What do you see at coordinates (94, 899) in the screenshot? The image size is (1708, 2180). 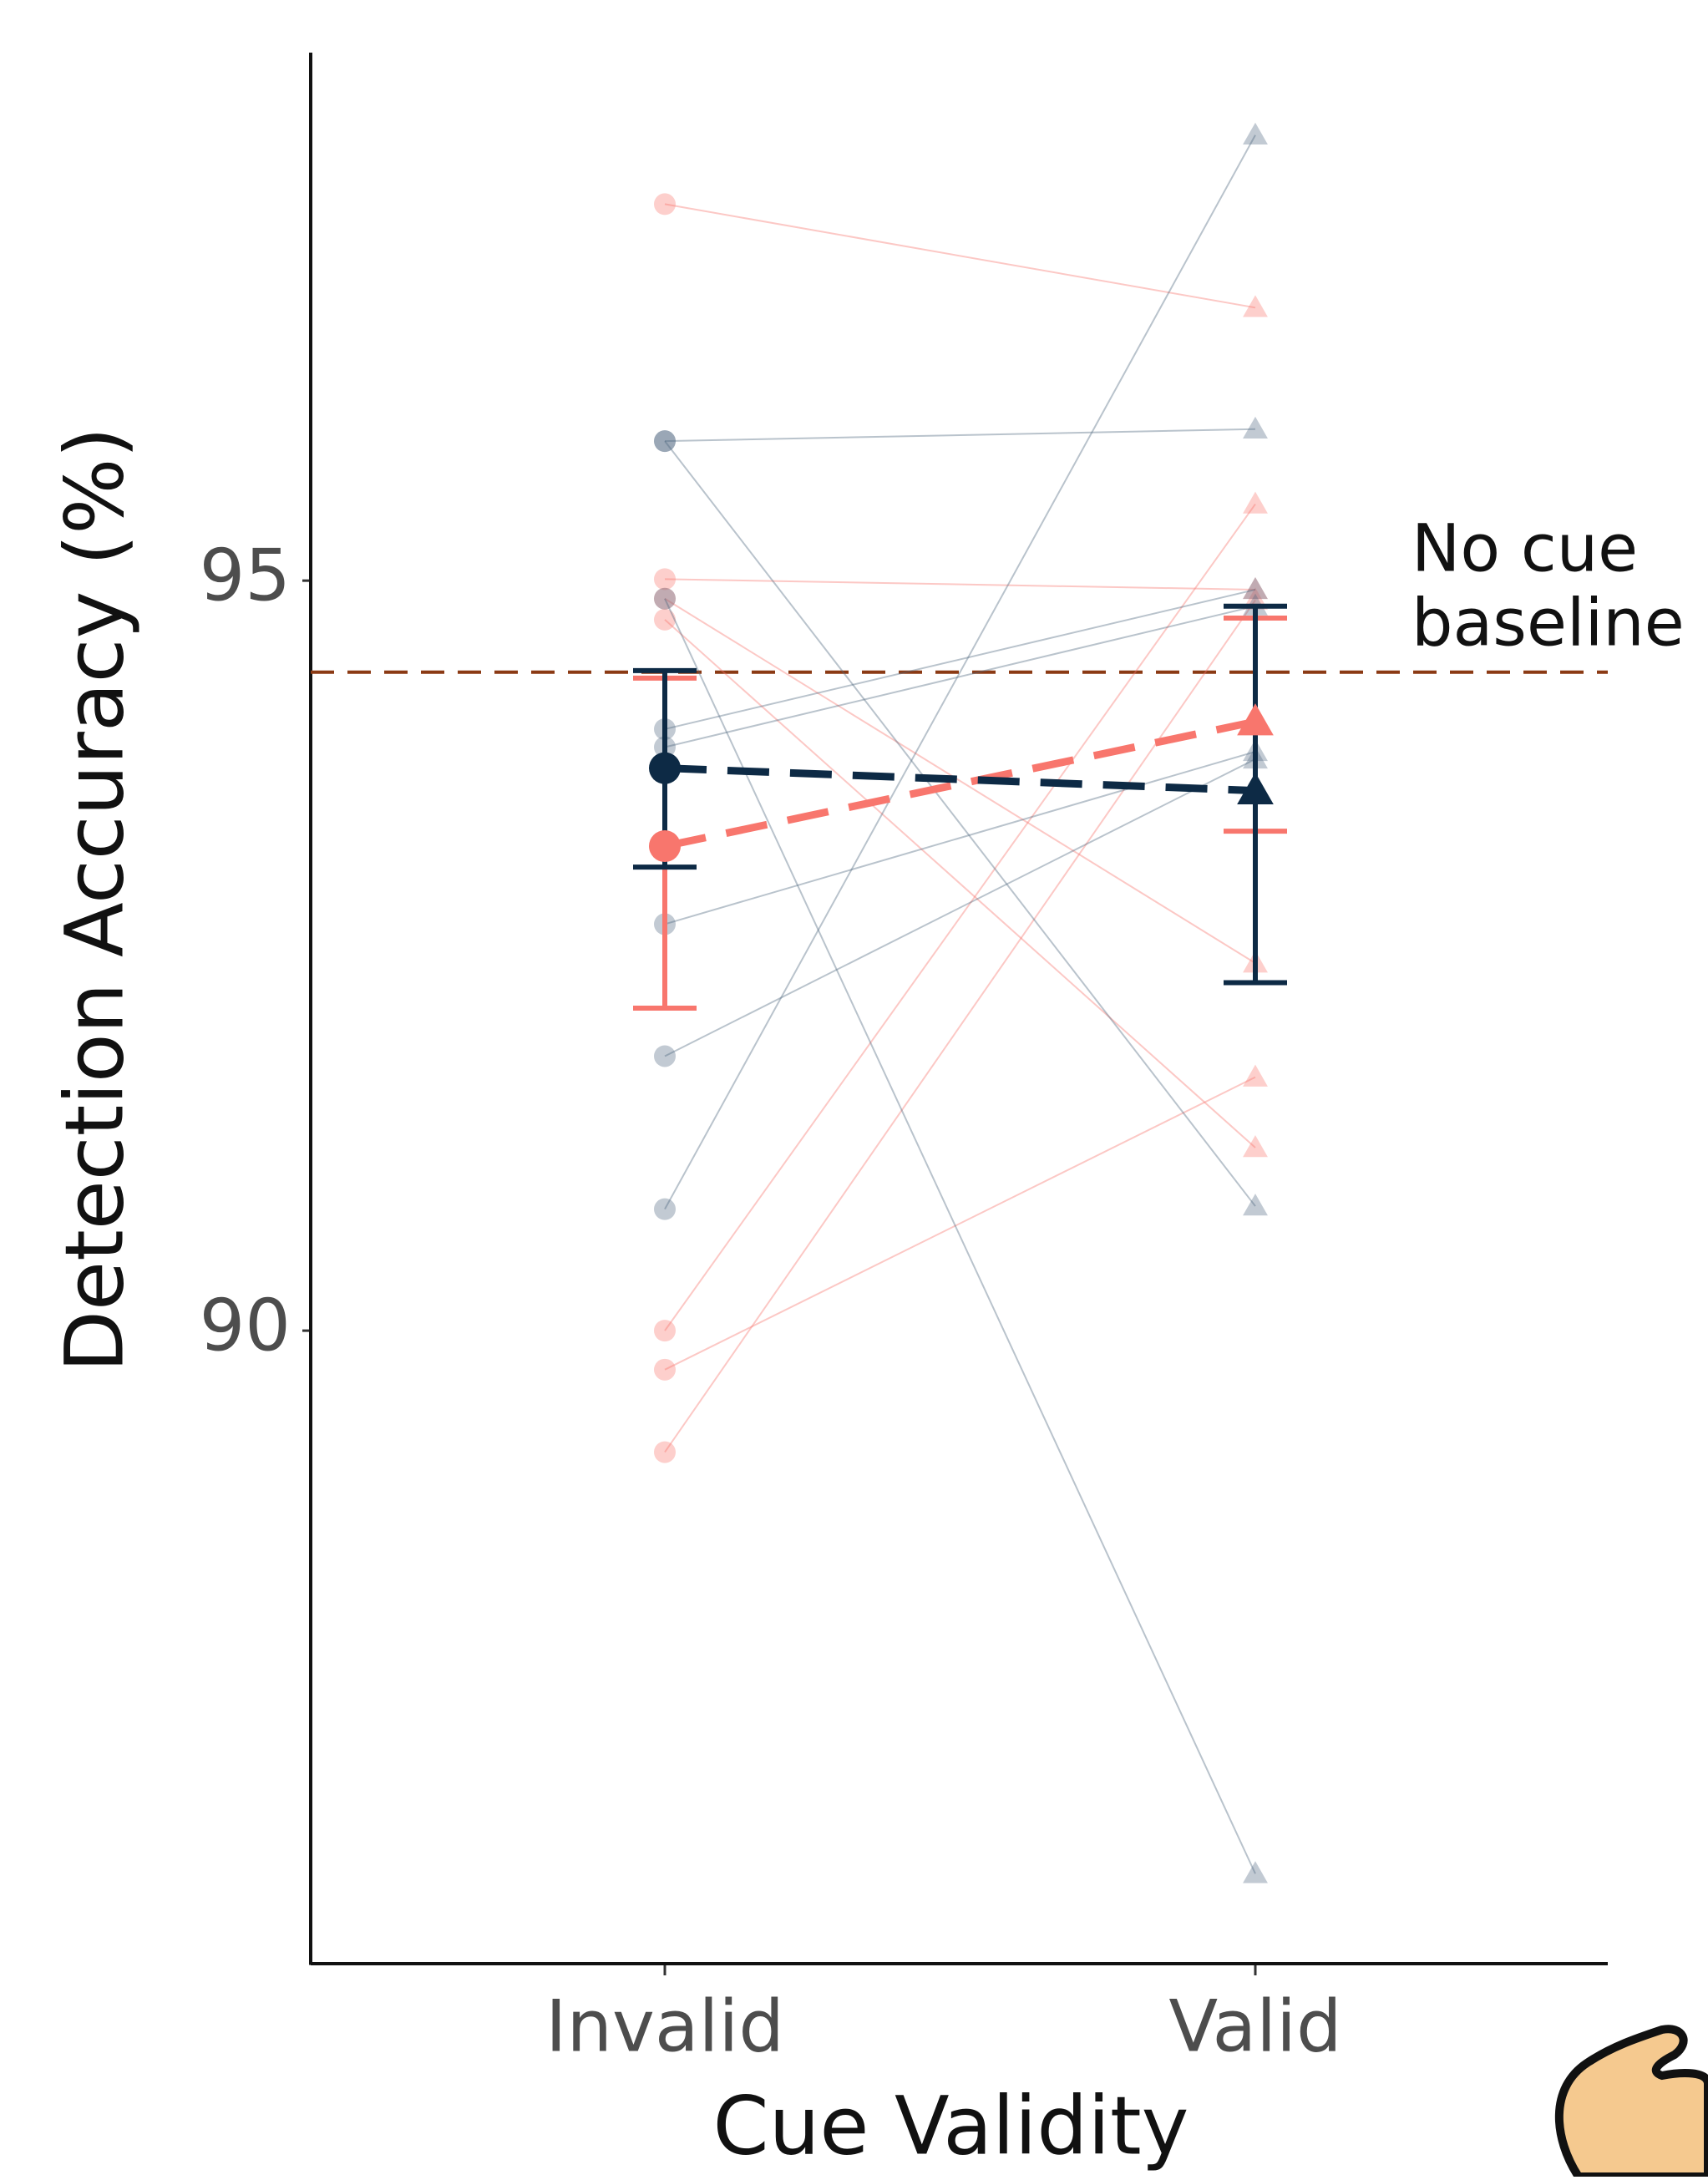 I see `y-axis-title: Detection Accuracy (%)` at bounding box center [94, 899].